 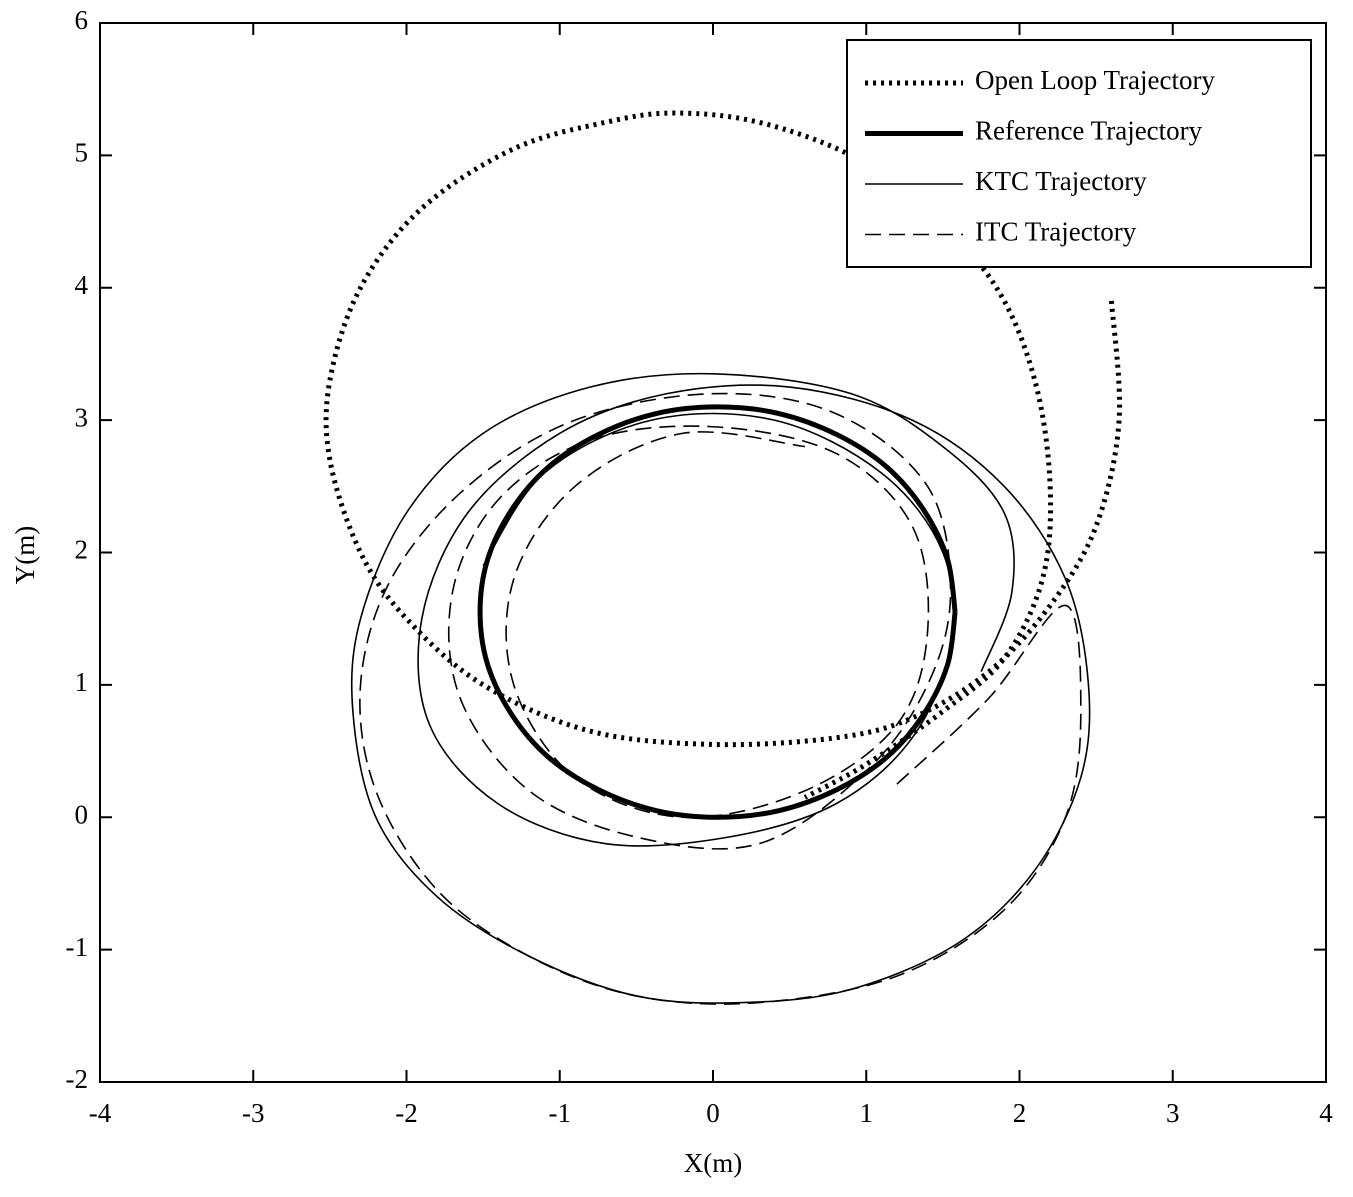 What do you see at coordinates (253, 1113) in the screenshot?
I see `x-tick-label: -3` at bounding box center [253, 1113].